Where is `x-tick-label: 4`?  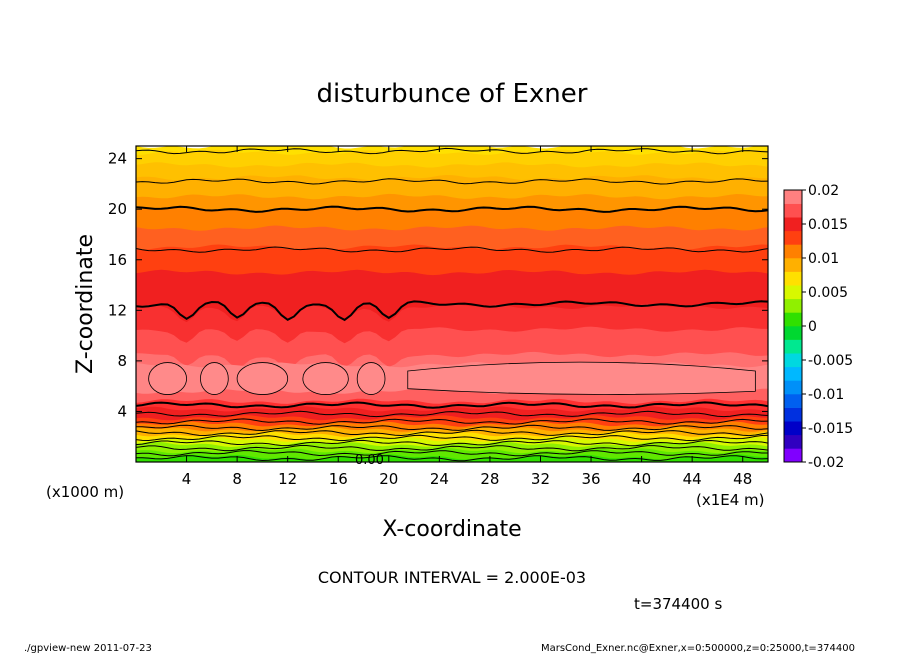 x-tick-label: 4 is located at coordinates (187, 479).